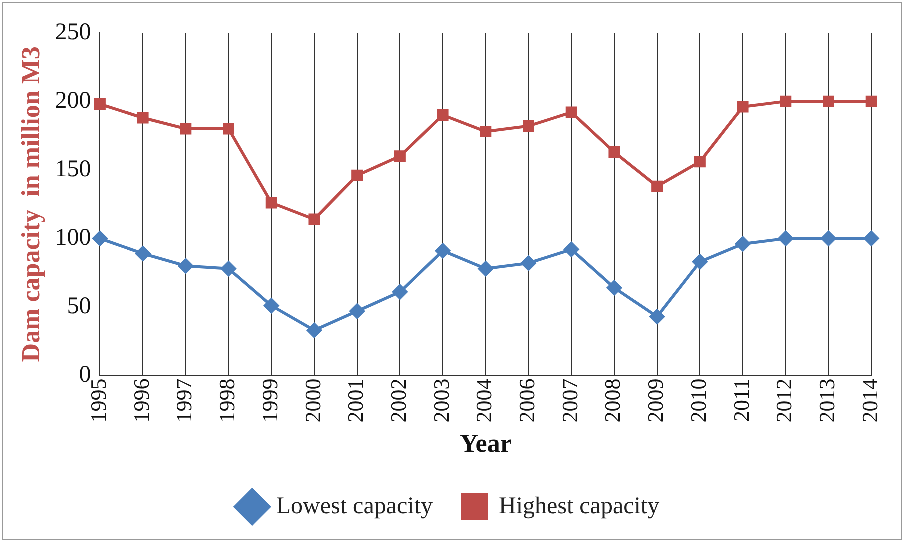 This screenshot has height=544, width=906. I want to click on y-tick-label: 0, so click(85, 375).